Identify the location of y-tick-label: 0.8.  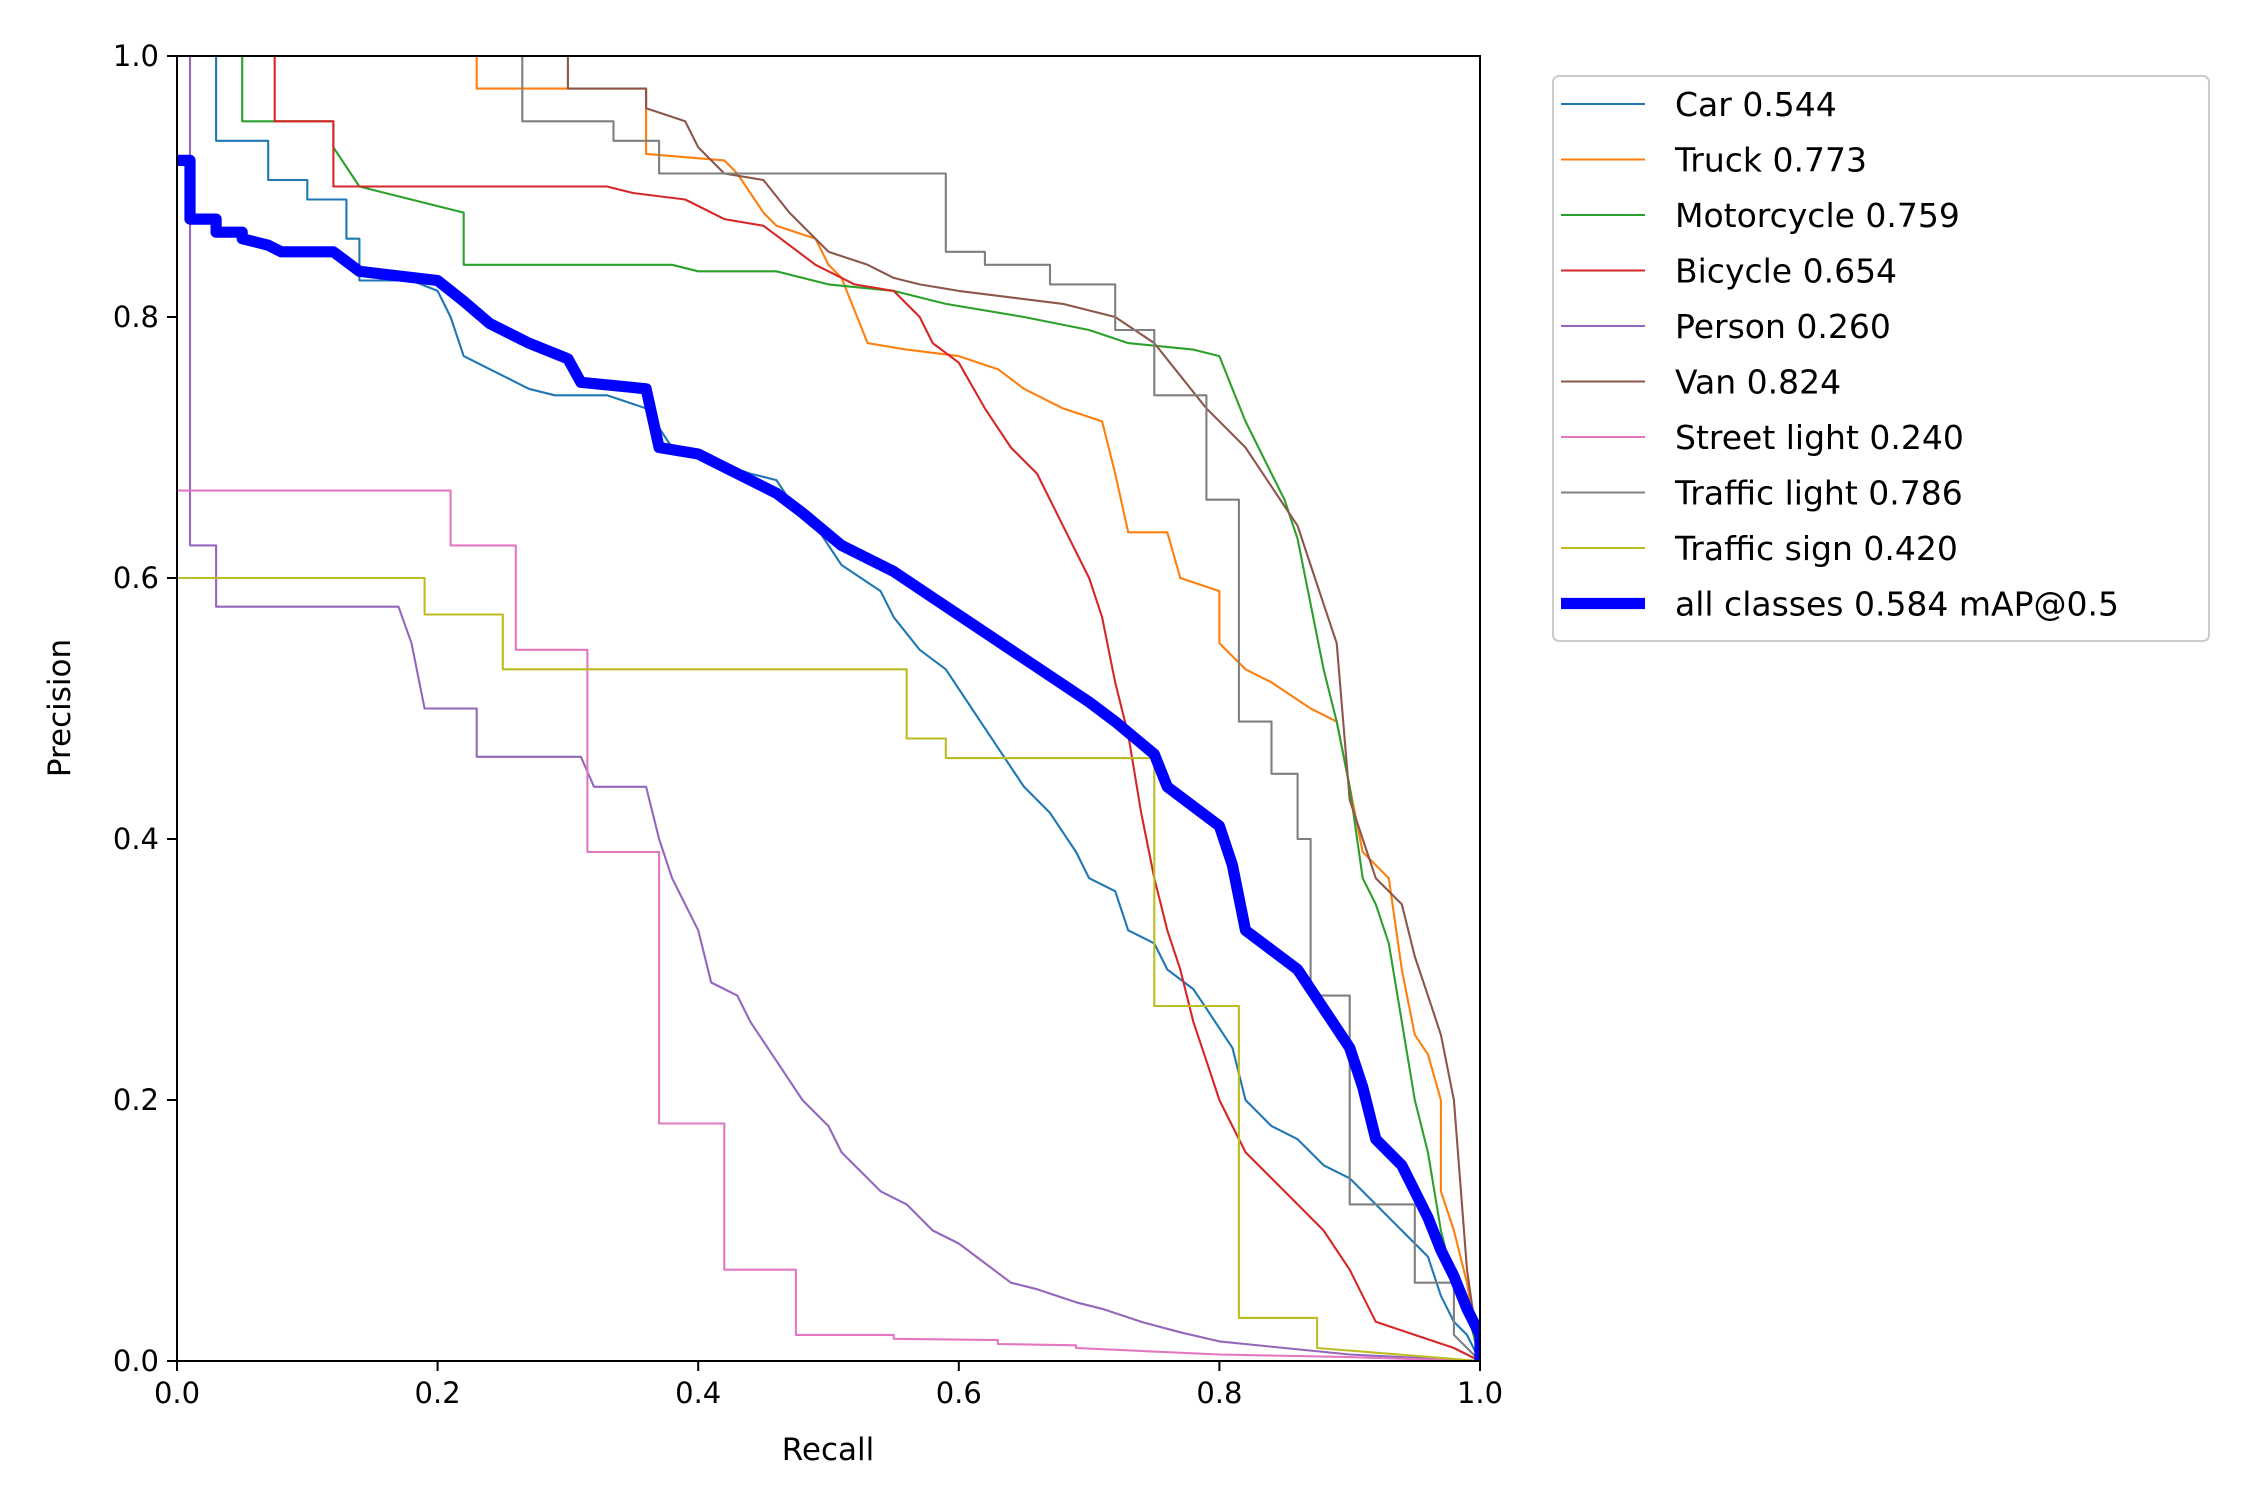
(136, 317).